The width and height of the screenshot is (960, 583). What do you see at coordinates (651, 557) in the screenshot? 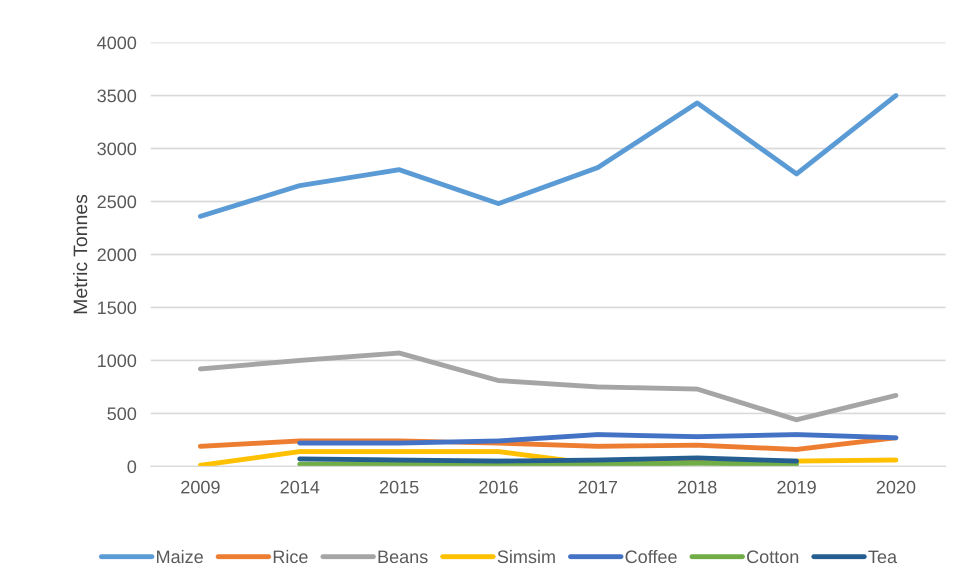
I see `legend-label: Coffee` at bounding box center [651, 557].